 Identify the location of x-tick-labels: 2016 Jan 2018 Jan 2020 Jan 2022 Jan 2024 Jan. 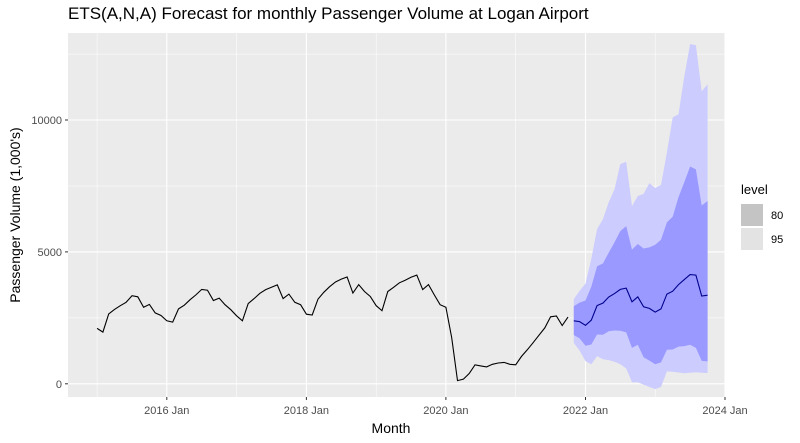
(445, 411).